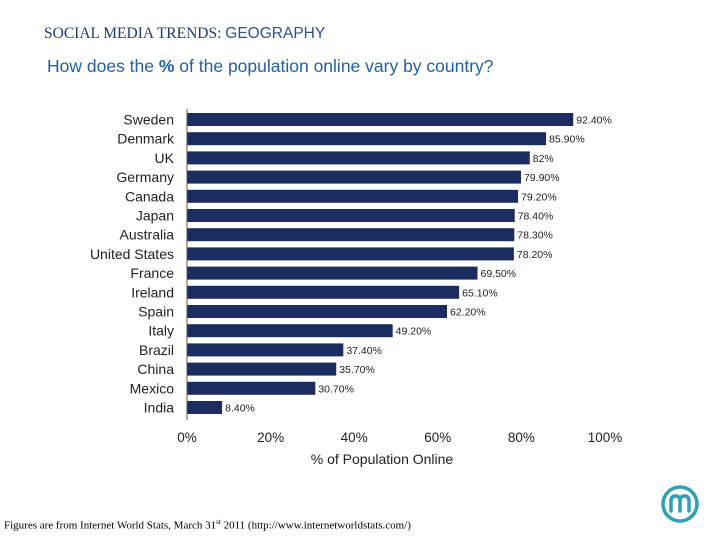 The image size is (728, 546). Describe the element at coordinates (146, 139) in the screenshot. I see `category-label: Denmark` at that location.